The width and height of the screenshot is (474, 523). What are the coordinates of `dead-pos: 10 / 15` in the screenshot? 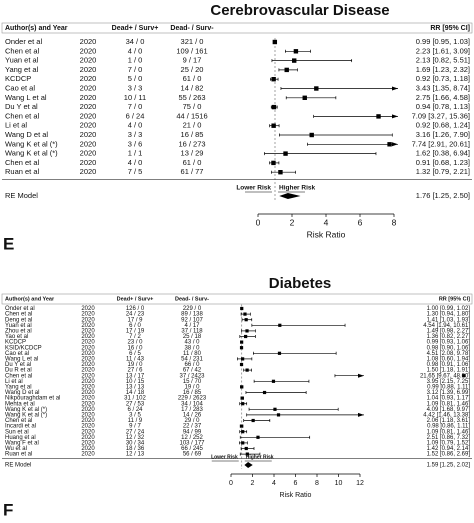 It's located at (135, 382).